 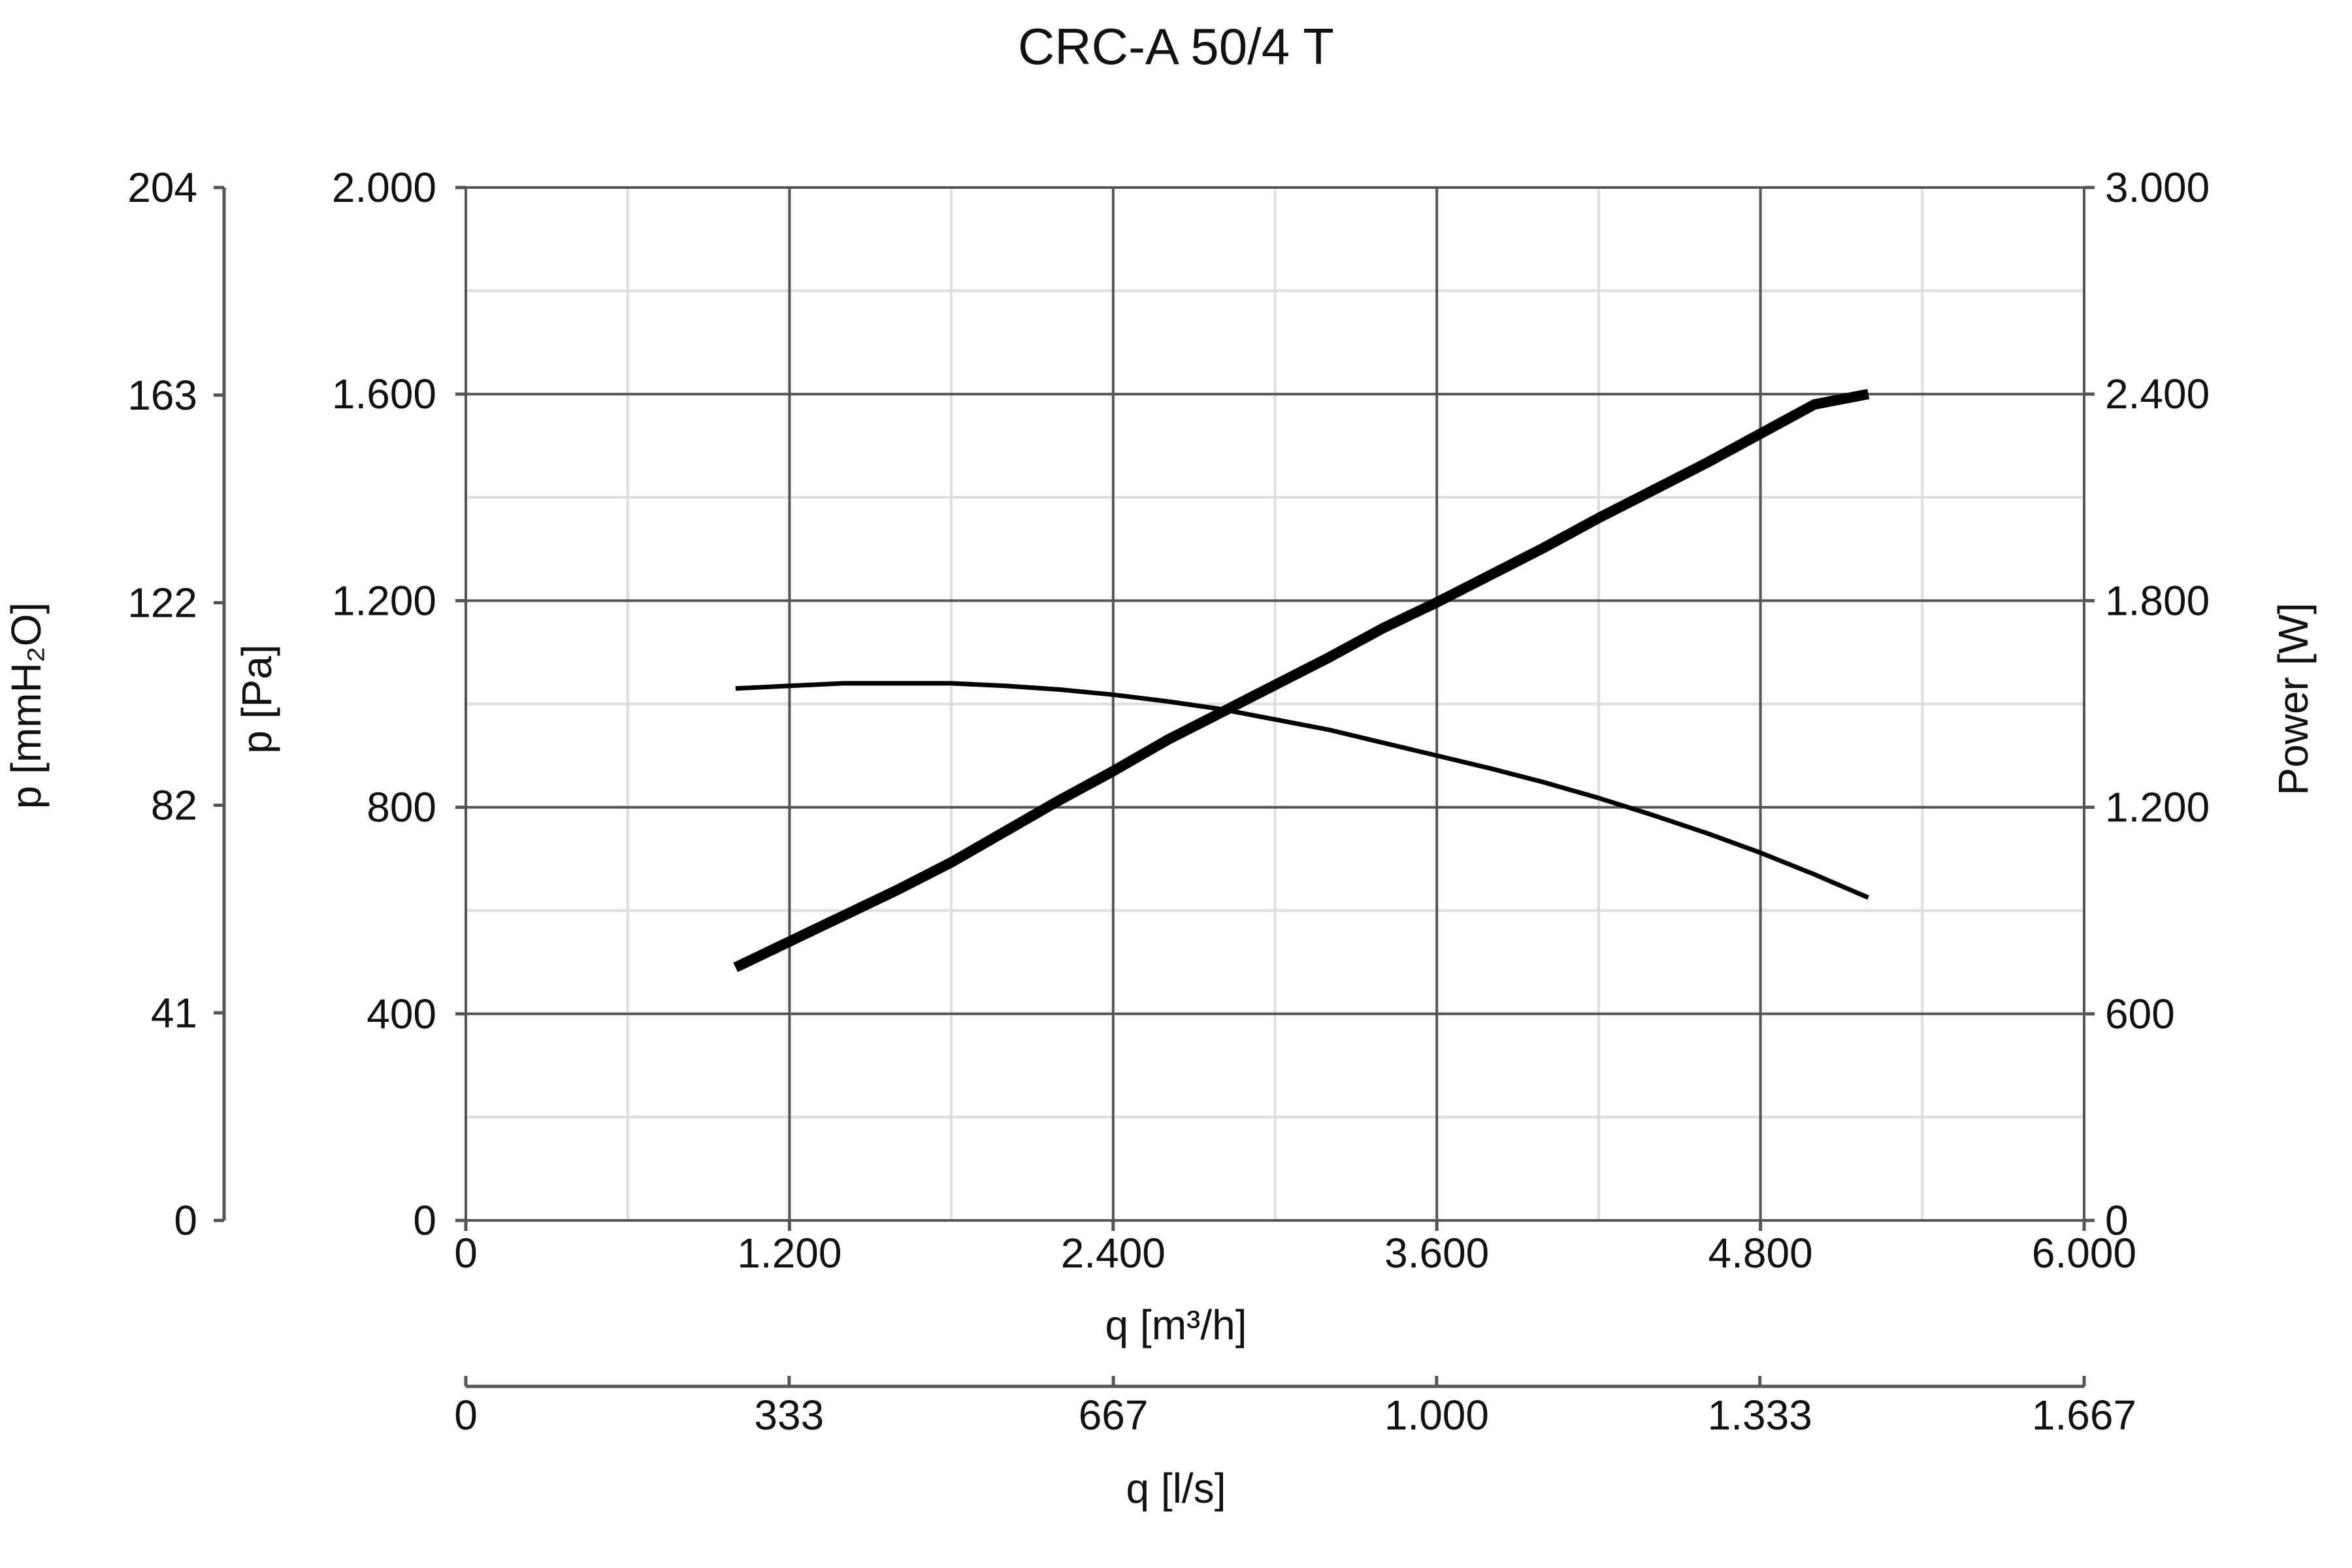 I want to click on y2-tick-label: 1.200, so click(x=2157, y=807).